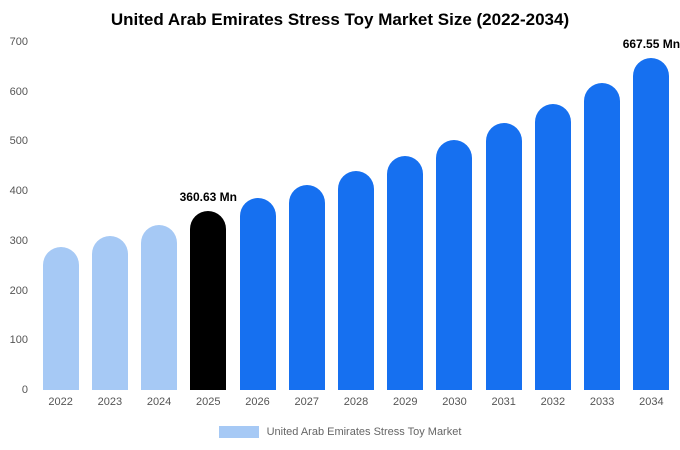 The width and height of the screenshot is (680, 450). Describe the element at coordinates (18, 141) in the screenshot. I see `y-tick-label: 500` at that location.